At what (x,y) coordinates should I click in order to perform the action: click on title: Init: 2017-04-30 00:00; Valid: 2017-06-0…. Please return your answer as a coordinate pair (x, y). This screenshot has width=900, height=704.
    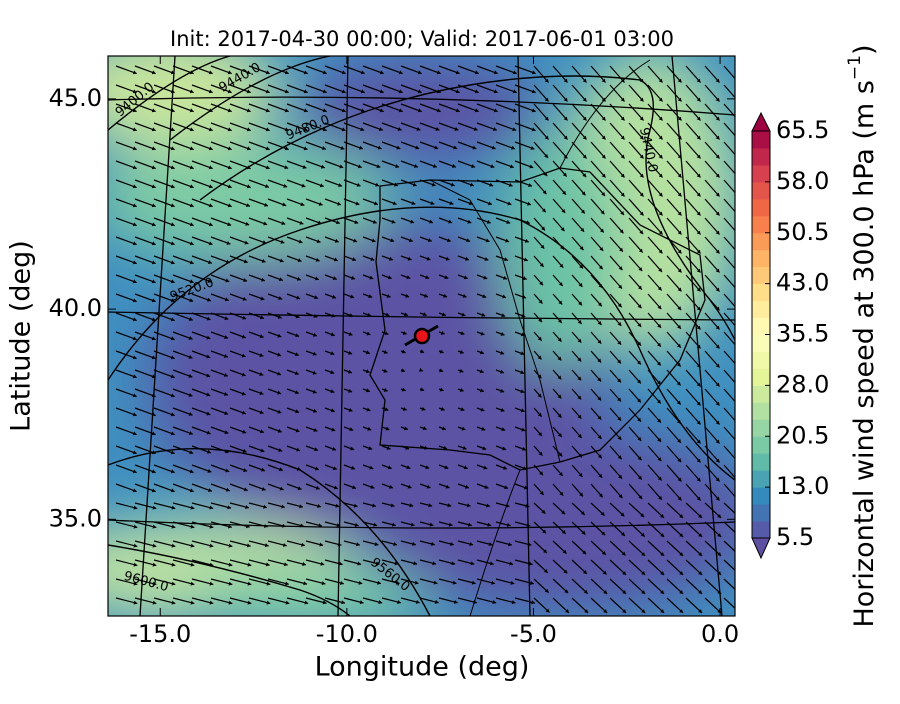
    Looking at the image, I should click on (422, 39).